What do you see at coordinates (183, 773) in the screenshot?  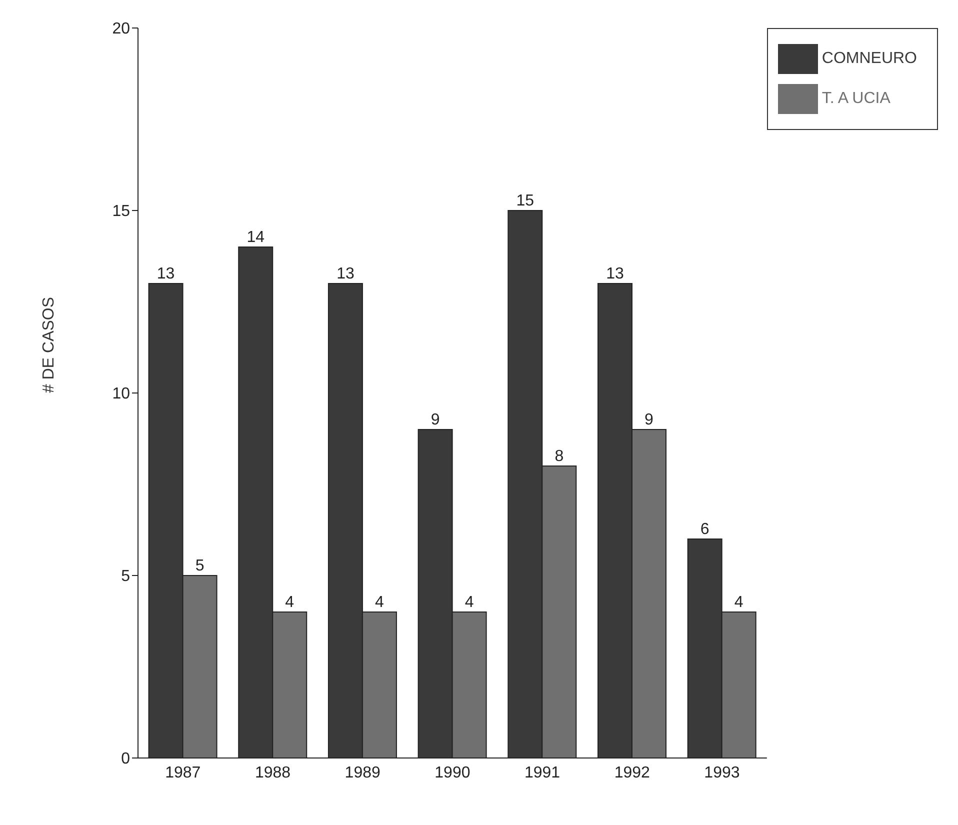 I see `x-tick-label: 1987` at bounding box center [183, 773].